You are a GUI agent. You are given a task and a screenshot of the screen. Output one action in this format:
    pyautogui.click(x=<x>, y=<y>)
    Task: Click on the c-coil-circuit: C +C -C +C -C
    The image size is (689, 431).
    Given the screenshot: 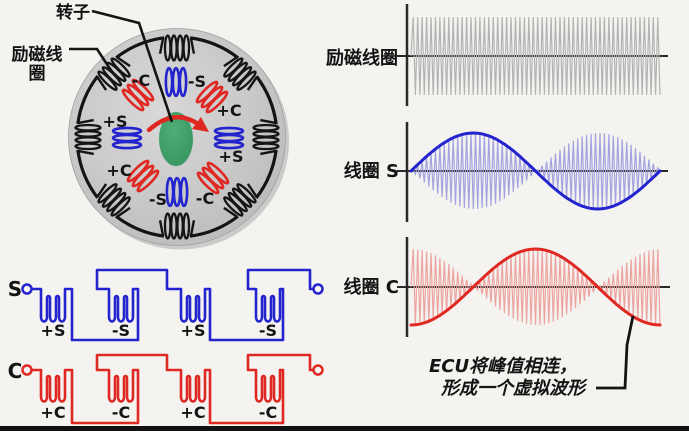 What is the action you would take?
    pyautogui.click(x=166, y=389)
    